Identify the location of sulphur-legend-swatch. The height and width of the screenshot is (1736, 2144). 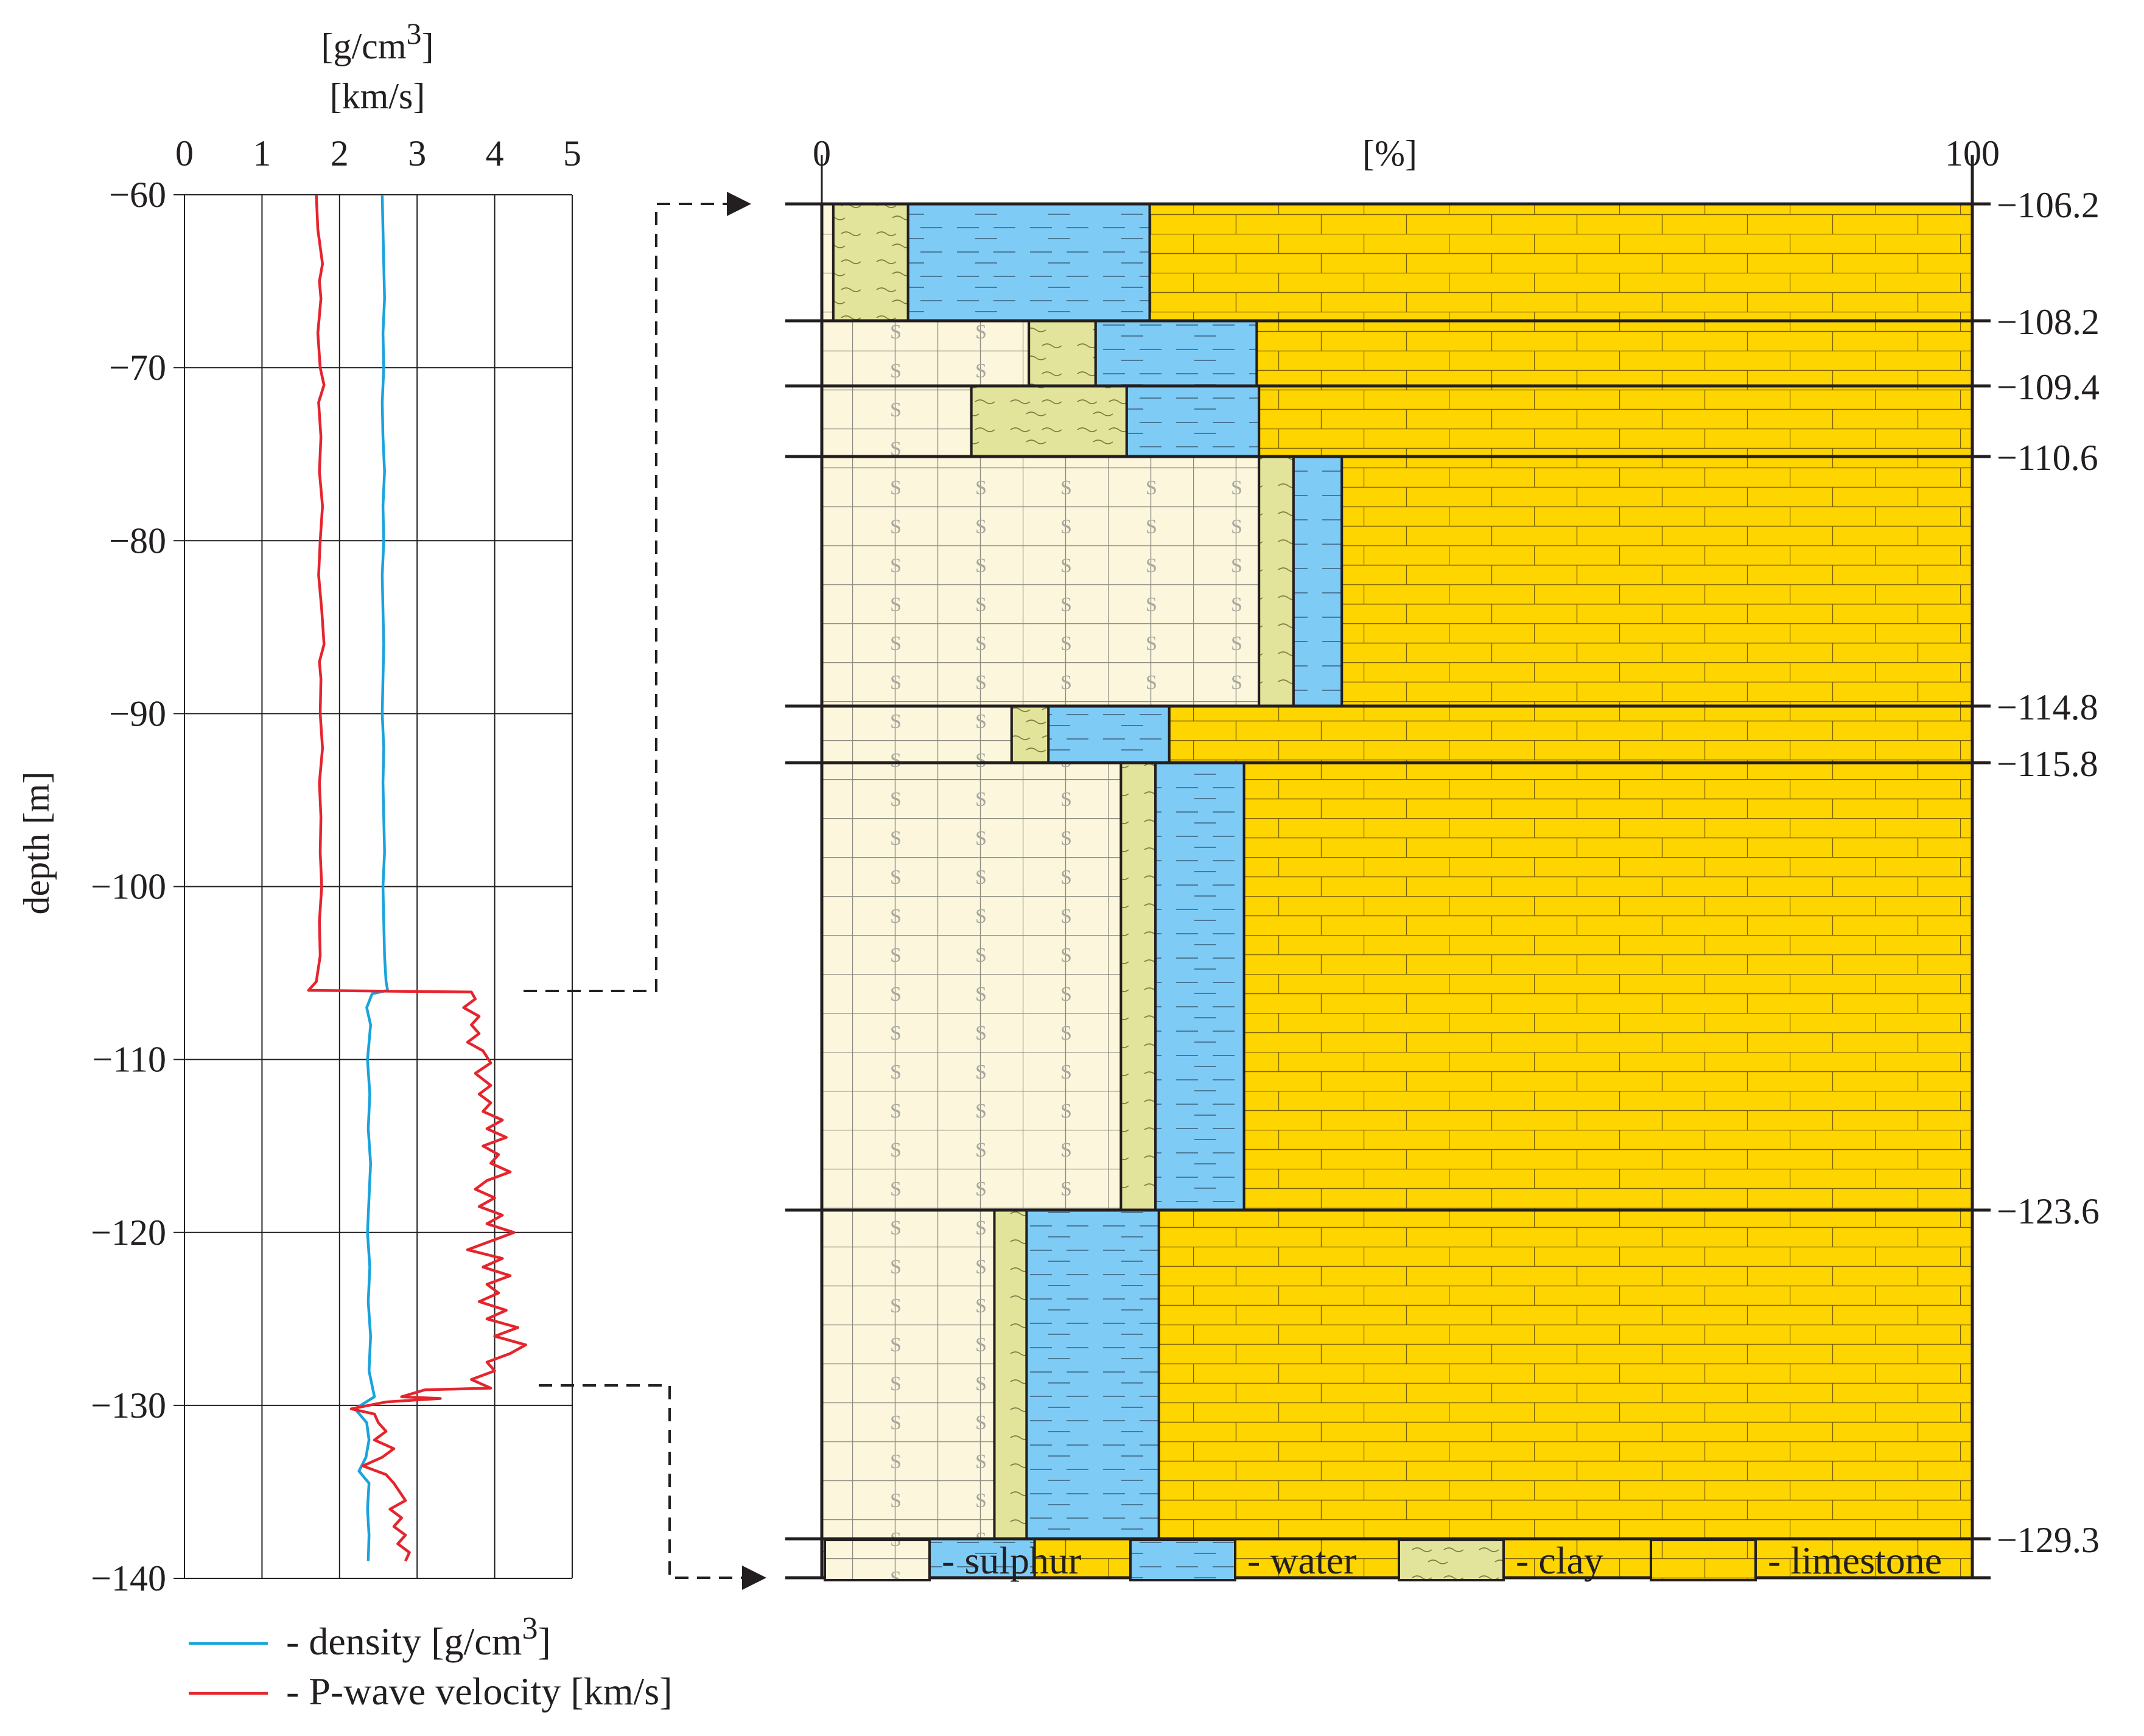
(877, 1560).